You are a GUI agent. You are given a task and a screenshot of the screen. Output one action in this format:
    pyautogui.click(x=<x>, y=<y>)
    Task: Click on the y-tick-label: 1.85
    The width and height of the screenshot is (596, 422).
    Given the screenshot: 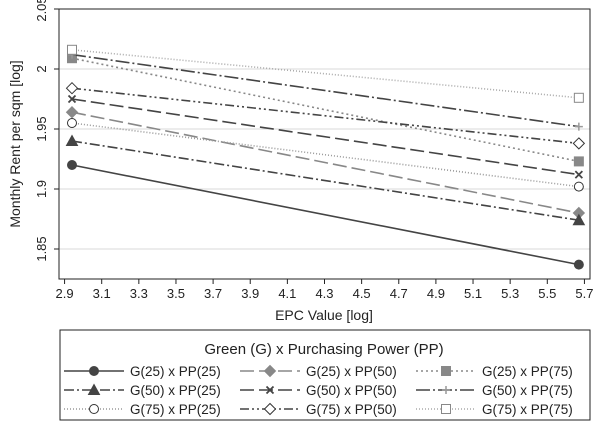 What is the action you would take?
    pyautogui.click(x=41, y=248)
    